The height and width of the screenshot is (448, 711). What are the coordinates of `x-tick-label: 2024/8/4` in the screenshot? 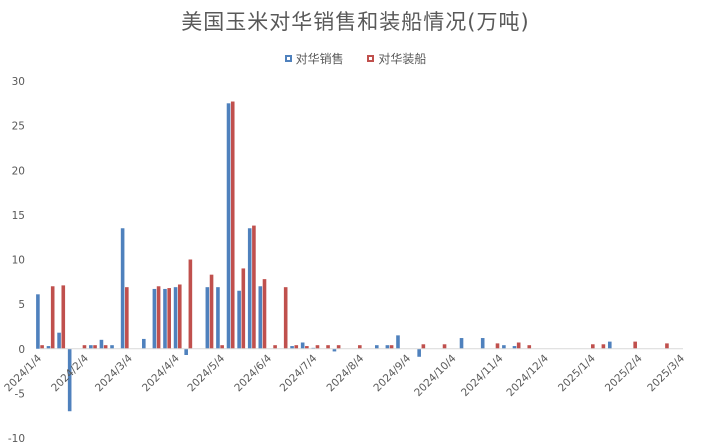 It's located at (346, 373).